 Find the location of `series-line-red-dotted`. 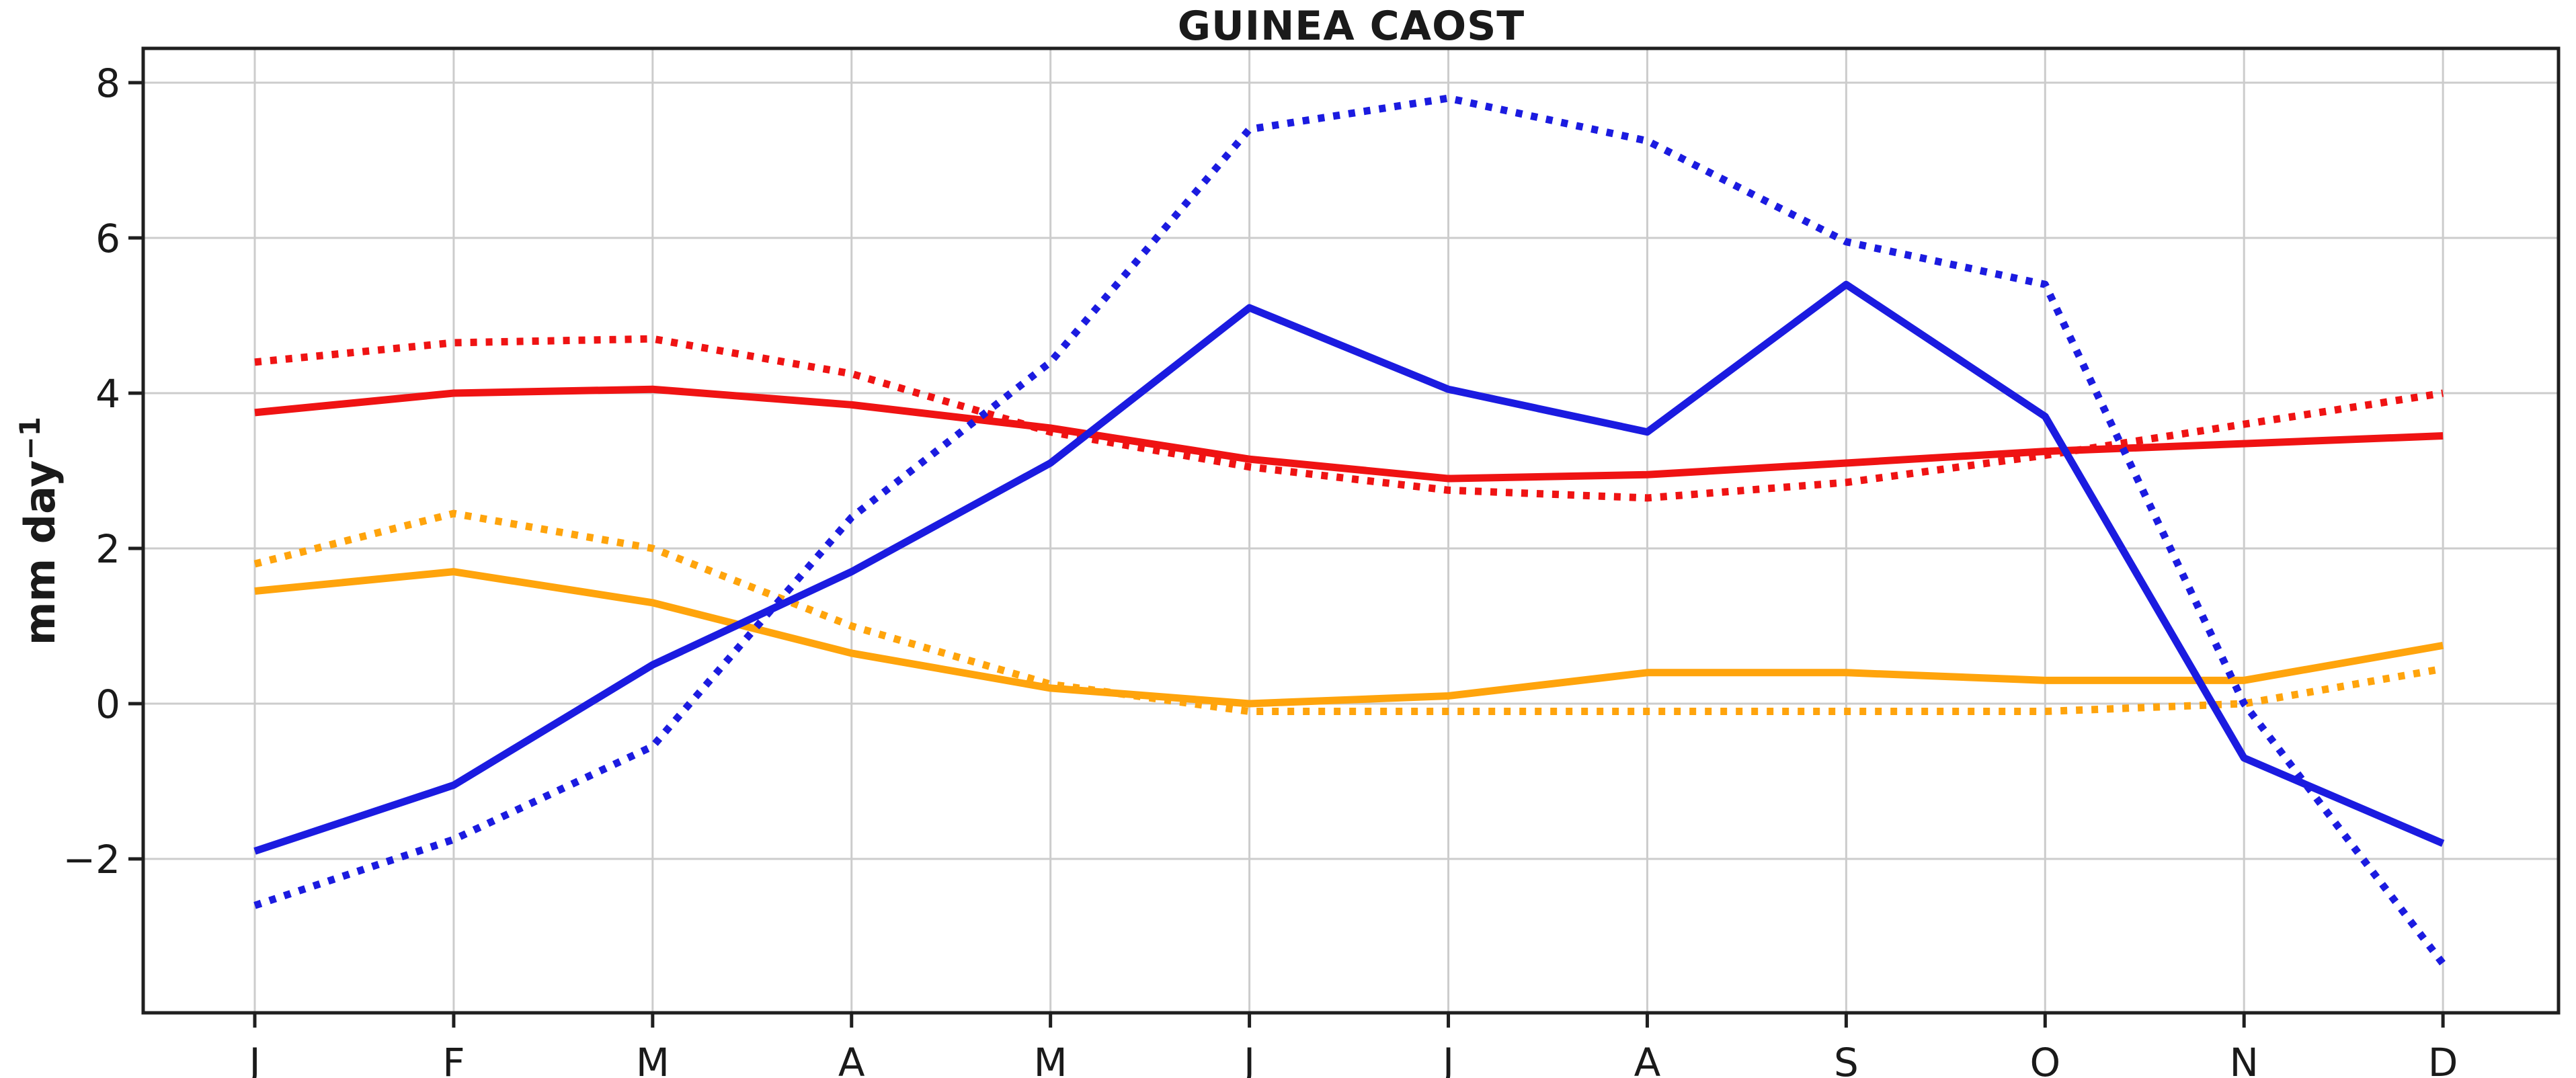

series-line-red-dotted is located at coordinates (1349, 419).